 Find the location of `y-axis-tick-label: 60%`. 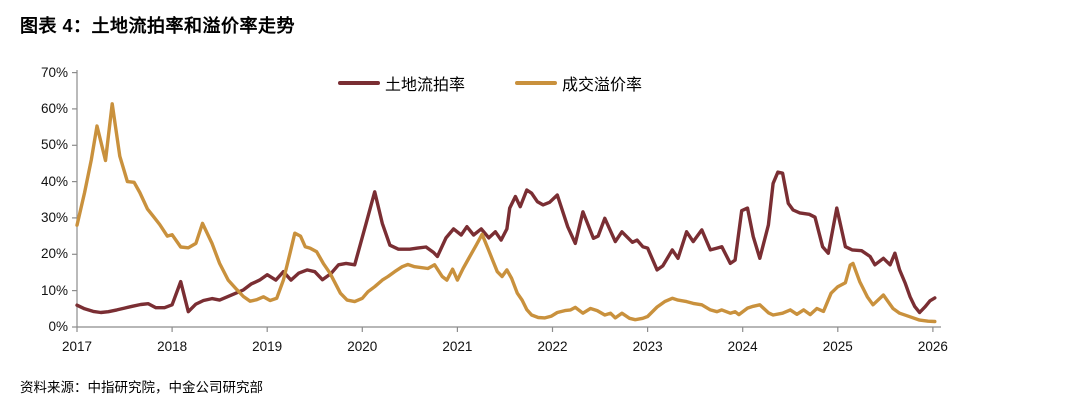

y-axis-tick-label: 60% is located at coordinates (54, 108).